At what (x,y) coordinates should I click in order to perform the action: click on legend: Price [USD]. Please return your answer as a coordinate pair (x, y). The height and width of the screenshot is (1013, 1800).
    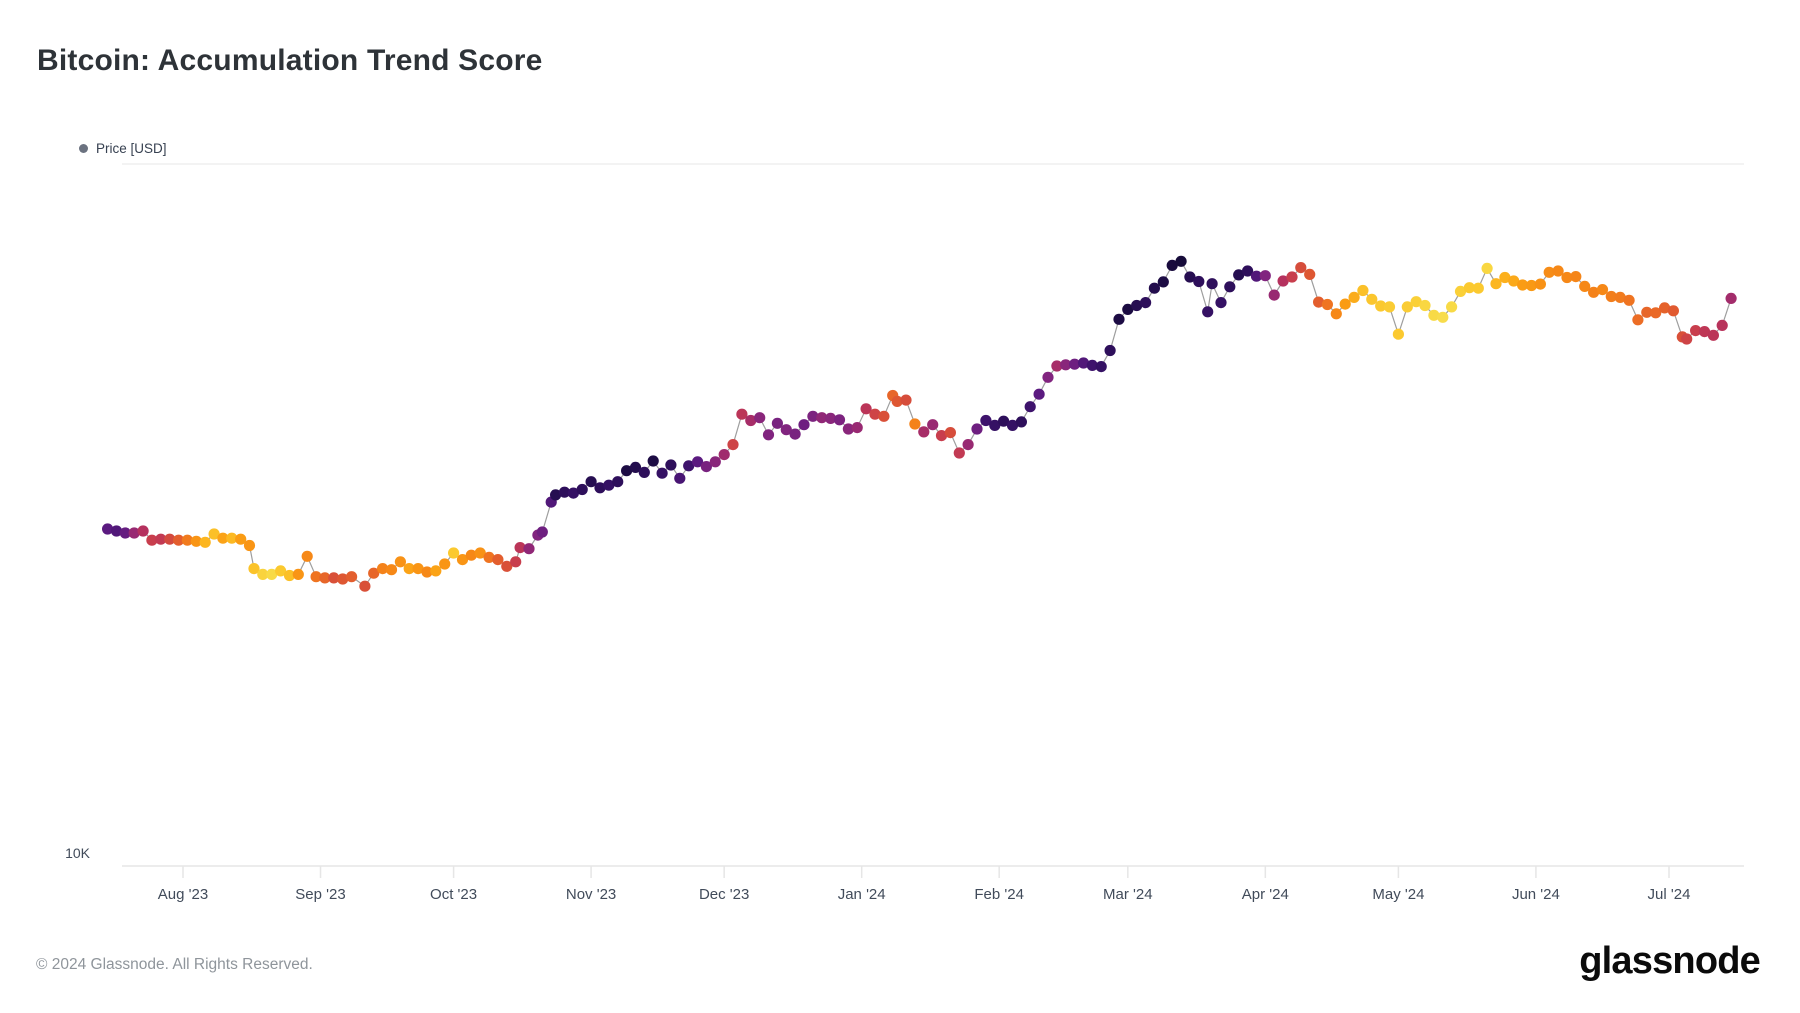
    Looking at the image, I should click on (123, 148).